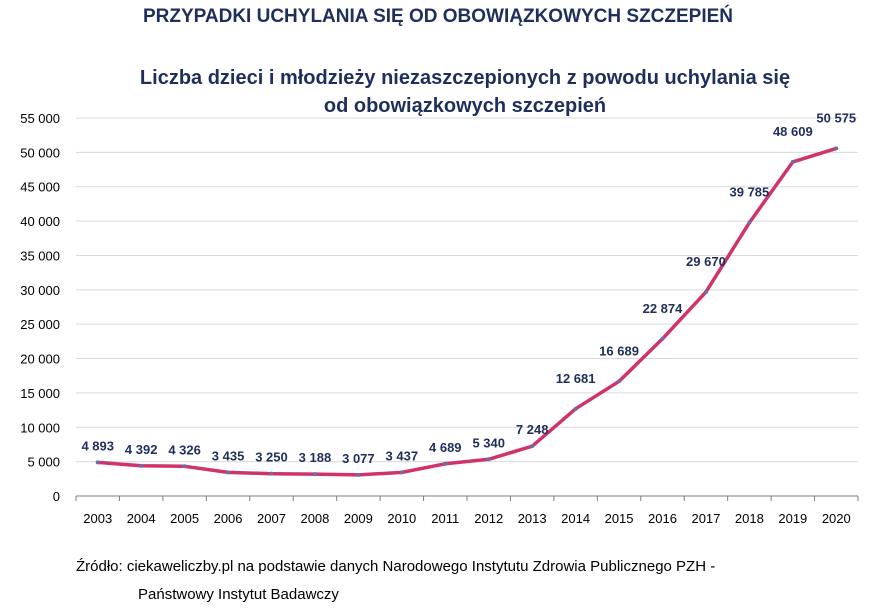  Describe the element at coordinates (793, 131) in the screenshot. I see `data-label: 48 609` at that location.